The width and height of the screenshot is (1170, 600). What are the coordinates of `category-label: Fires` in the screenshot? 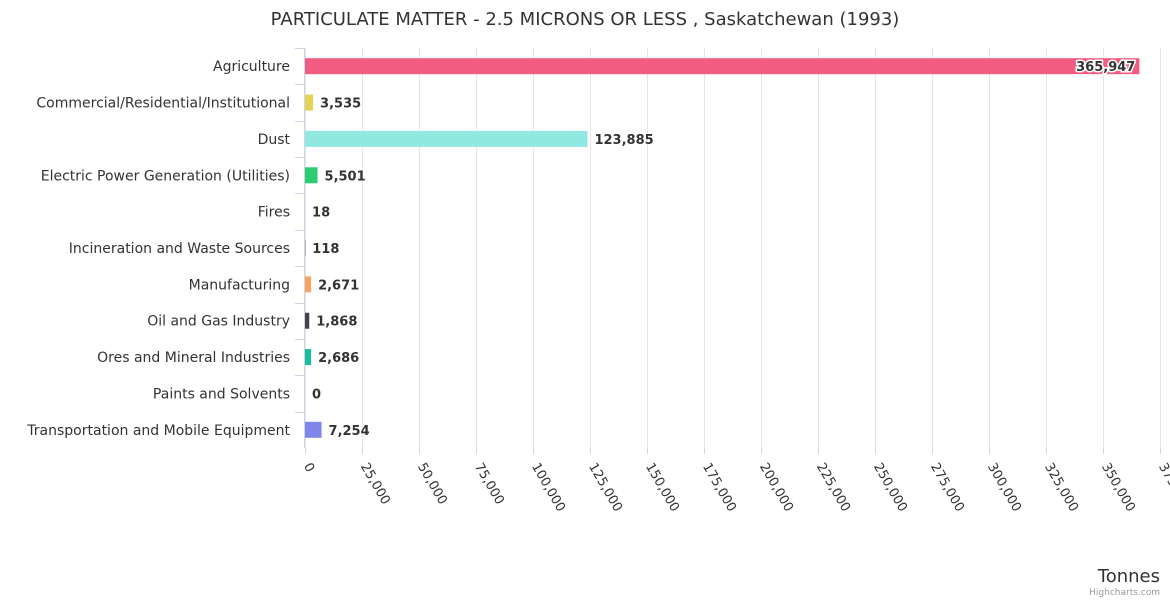 It's located at (274, 213).